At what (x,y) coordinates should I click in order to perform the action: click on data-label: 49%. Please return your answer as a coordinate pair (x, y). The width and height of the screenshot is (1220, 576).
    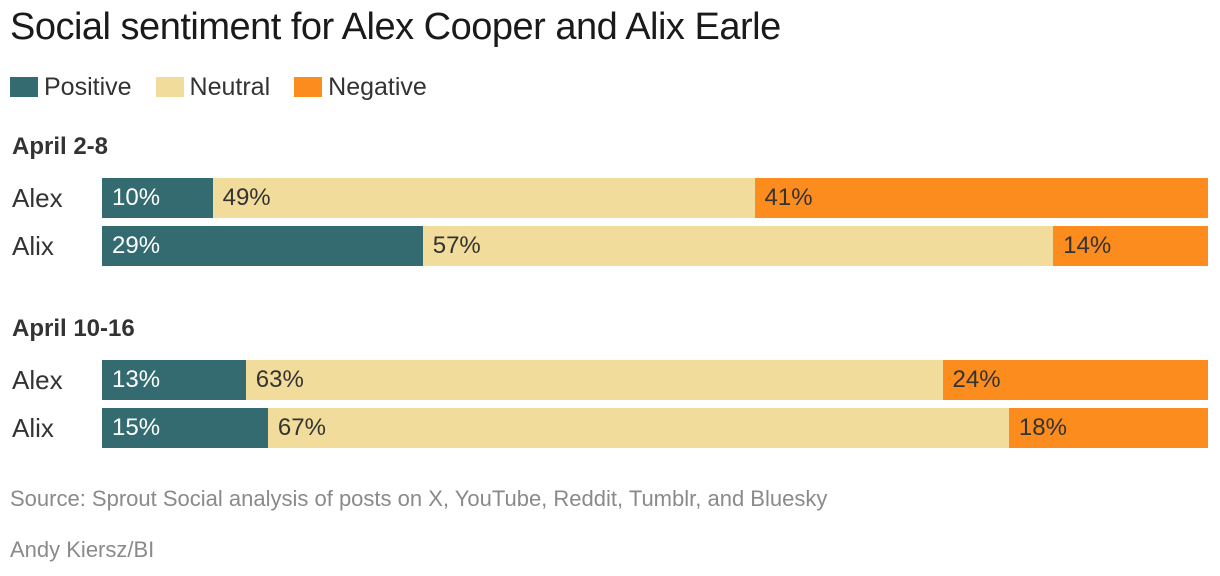
    Looking at the image, I should click on (246, 197).